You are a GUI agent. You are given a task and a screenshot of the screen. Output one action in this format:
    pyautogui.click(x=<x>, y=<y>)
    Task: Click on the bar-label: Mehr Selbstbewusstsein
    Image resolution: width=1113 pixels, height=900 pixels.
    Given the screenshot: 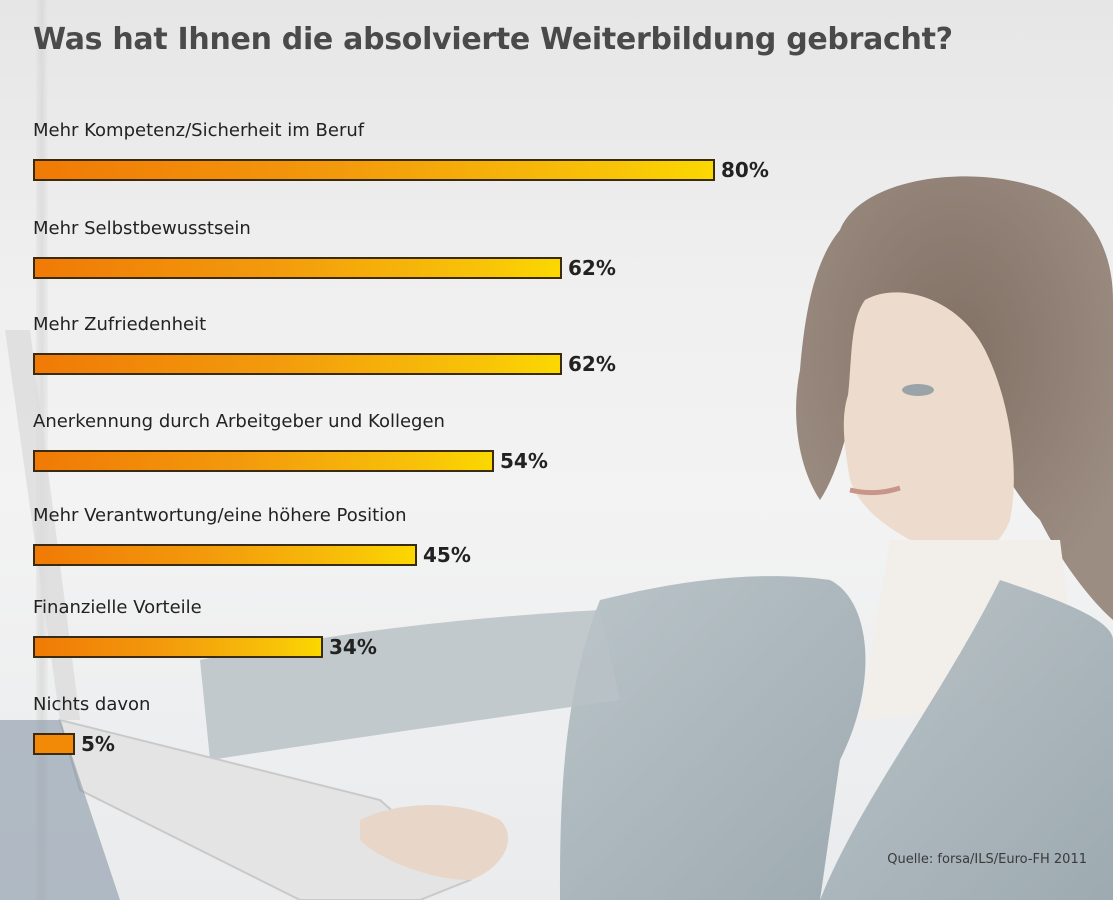 What is the action you would take?
    pyautogui.click(x=142, y=228)
    